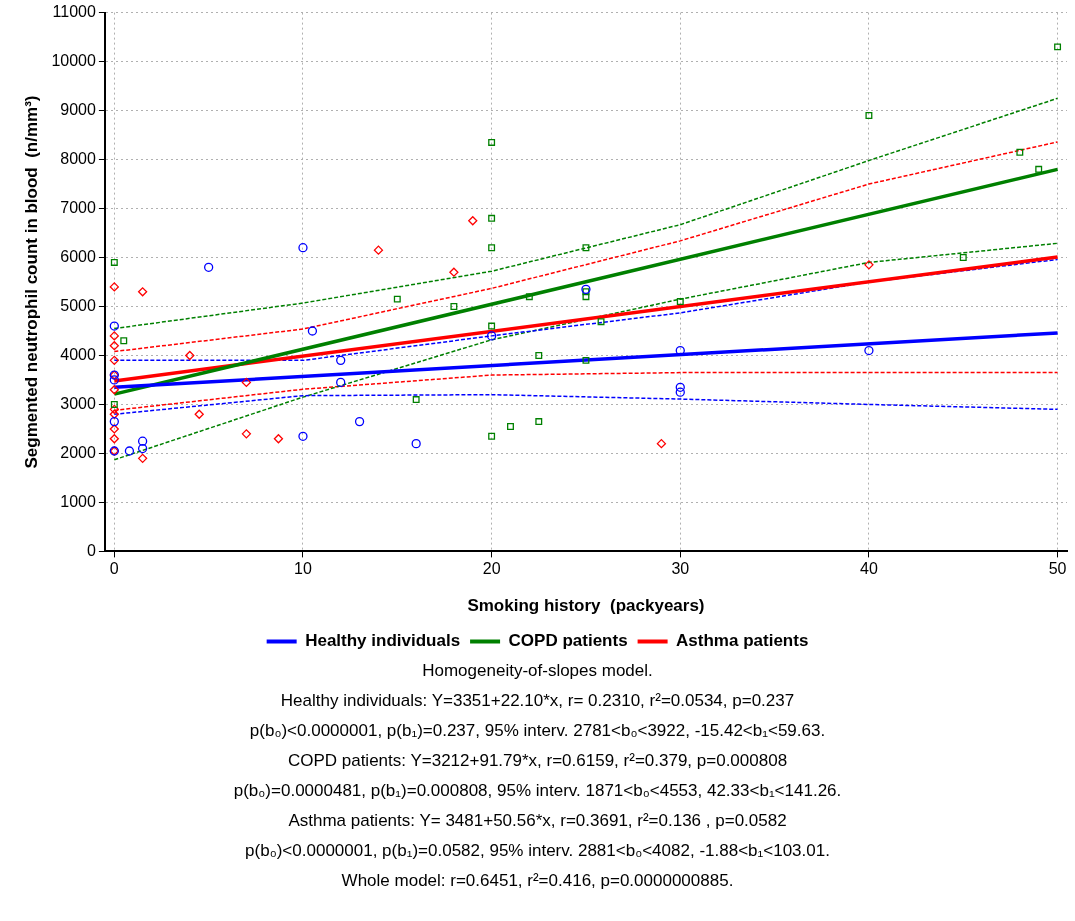 This screenshot has height=921, width=1075. What do you see at coordinates (31, 282) in the screenshot?
I see `y-axis-title: Segmented neutrophil count in blood (n/mm³)` at bounding box center [31, 282].